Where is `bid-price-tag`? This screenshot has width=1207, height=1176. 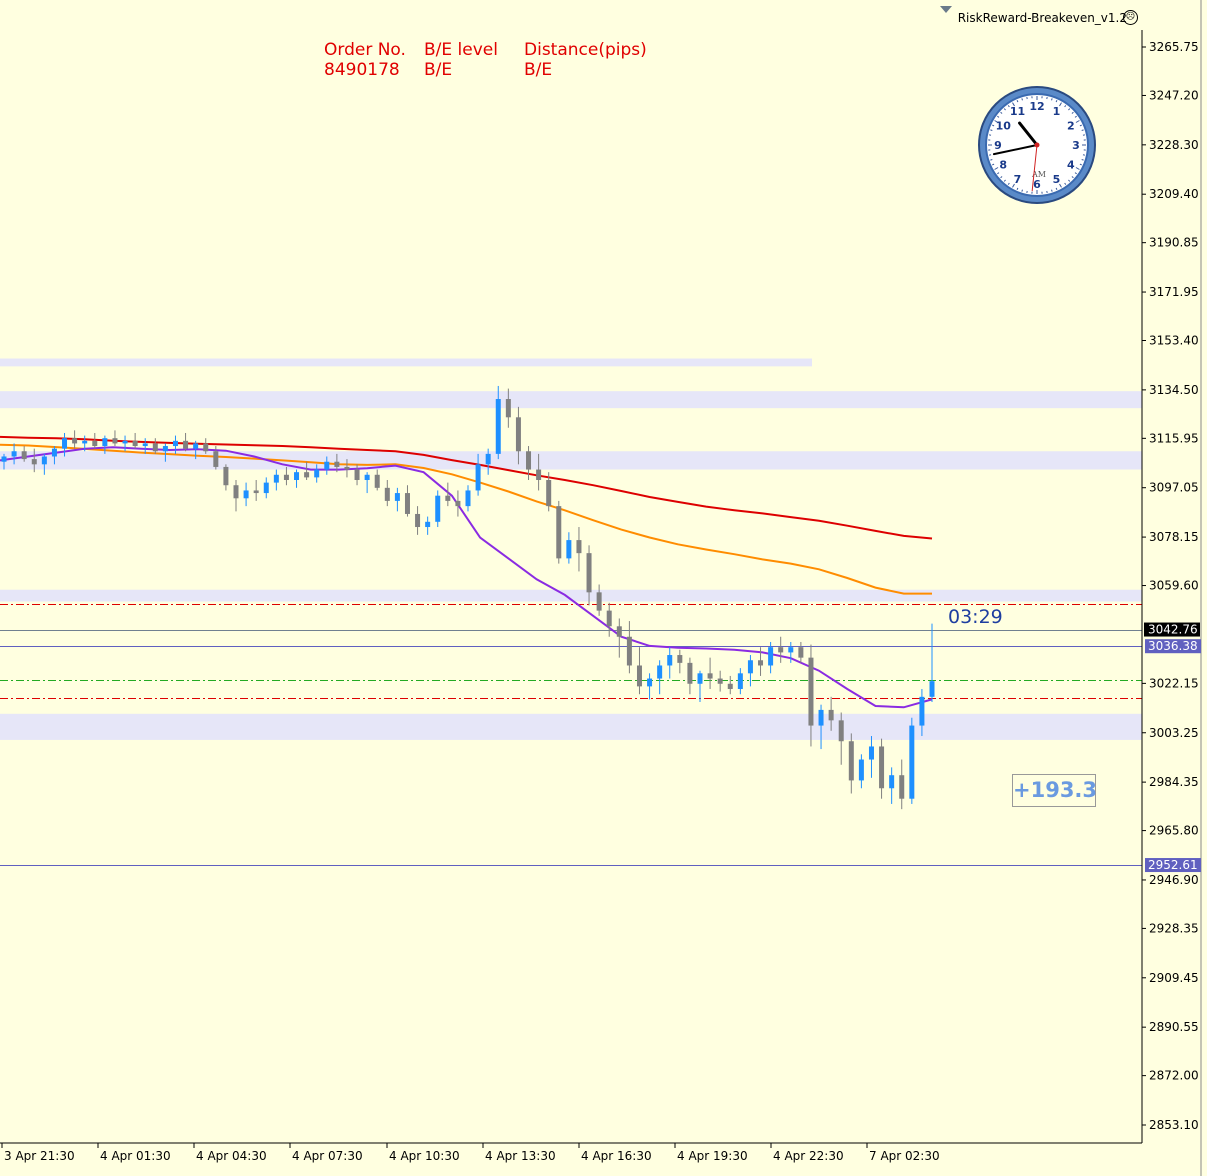 bid-price-tag is located at coordinates (1172, 629).